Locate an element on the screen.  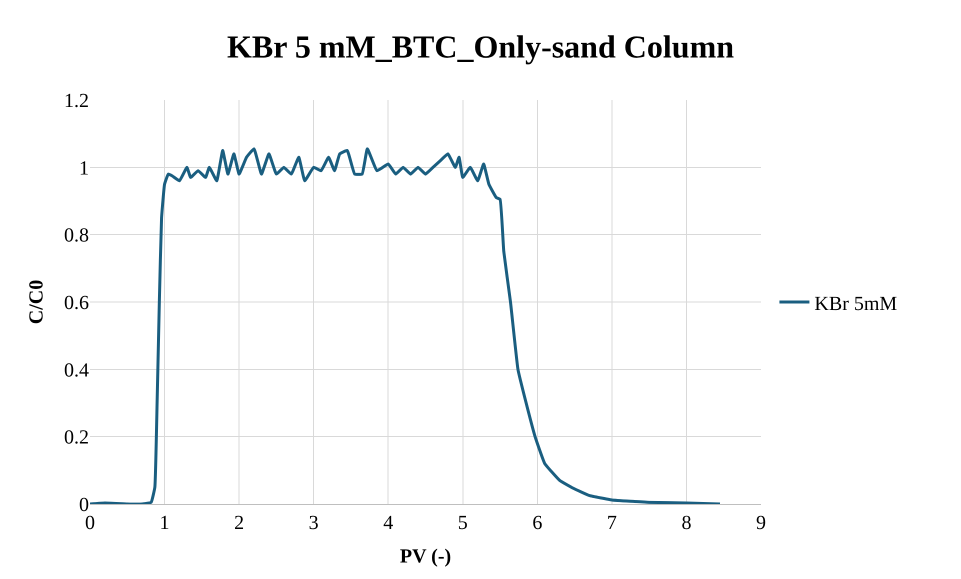
y-tick-label: 1 is located at coordinates (84, 168).